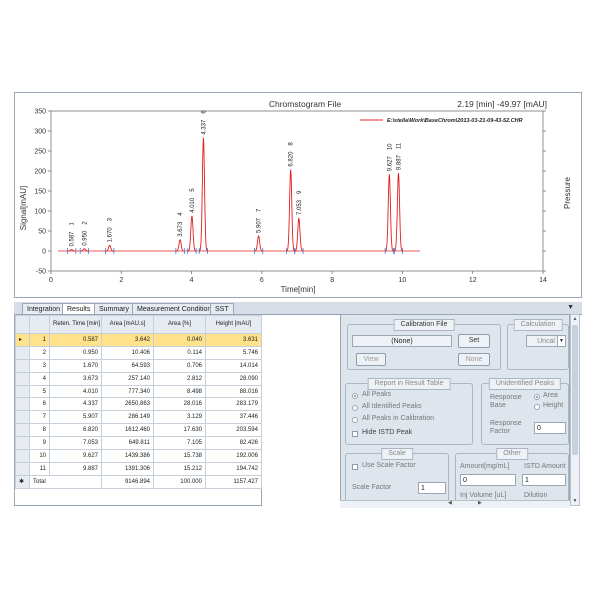 The width and height of the screenshot is (600, 600). Describe the element at coordinates (402, 341) in the screenshot. I see `calibration-file-field: (None)` at that location.